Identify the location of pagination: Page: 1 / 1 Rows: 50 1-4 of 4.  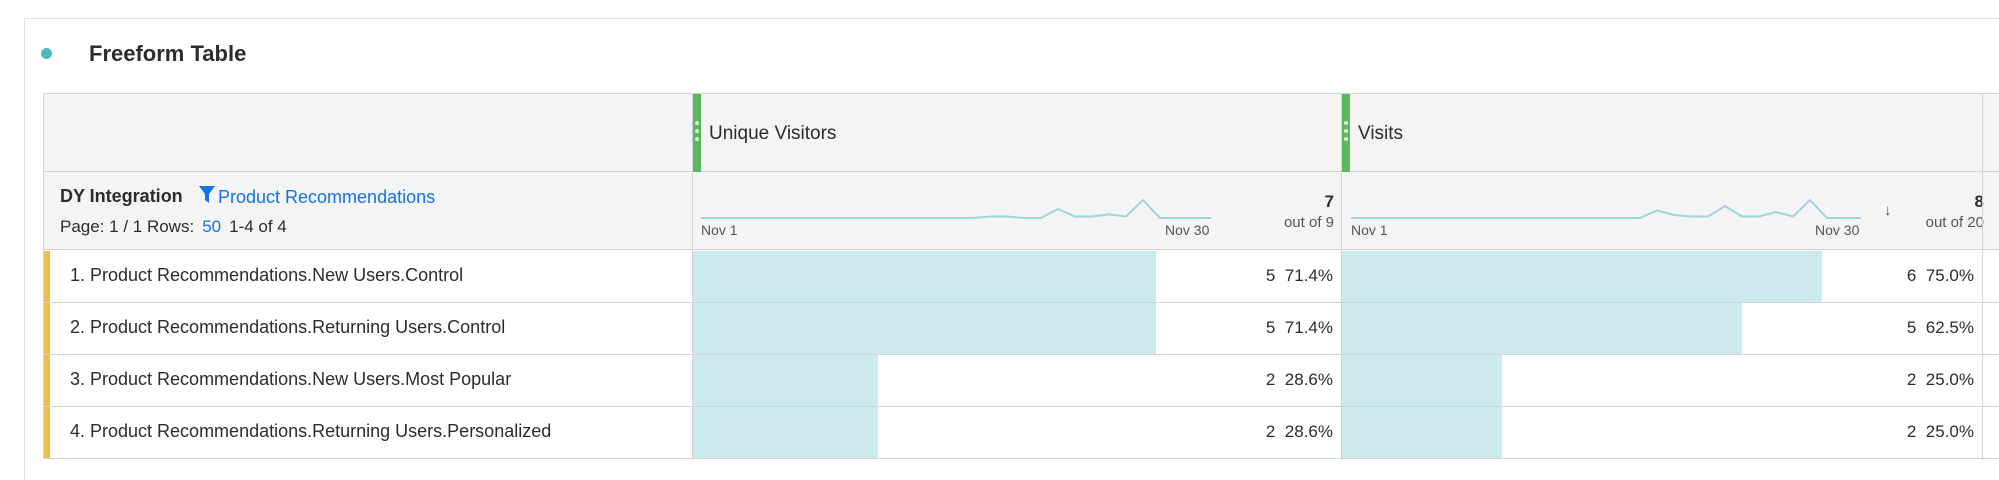
(173, 227).